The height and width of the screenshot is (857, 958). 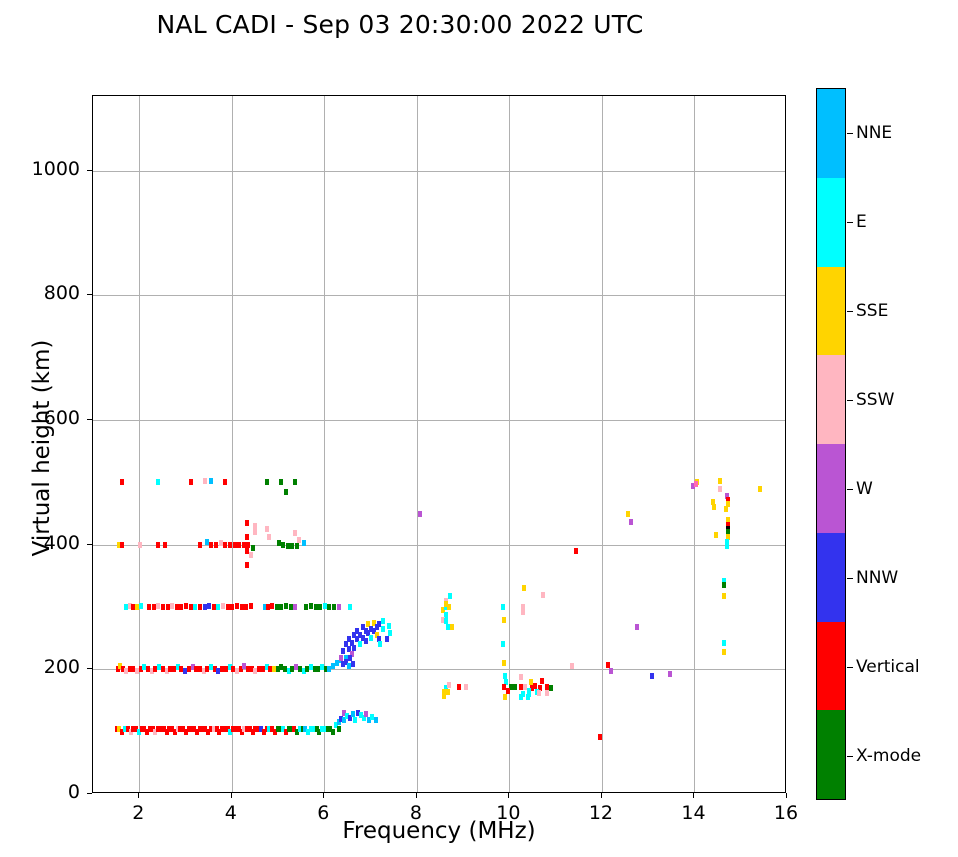 I want to click on x-axis-tick-label: 8, so click(x=415, y=813).